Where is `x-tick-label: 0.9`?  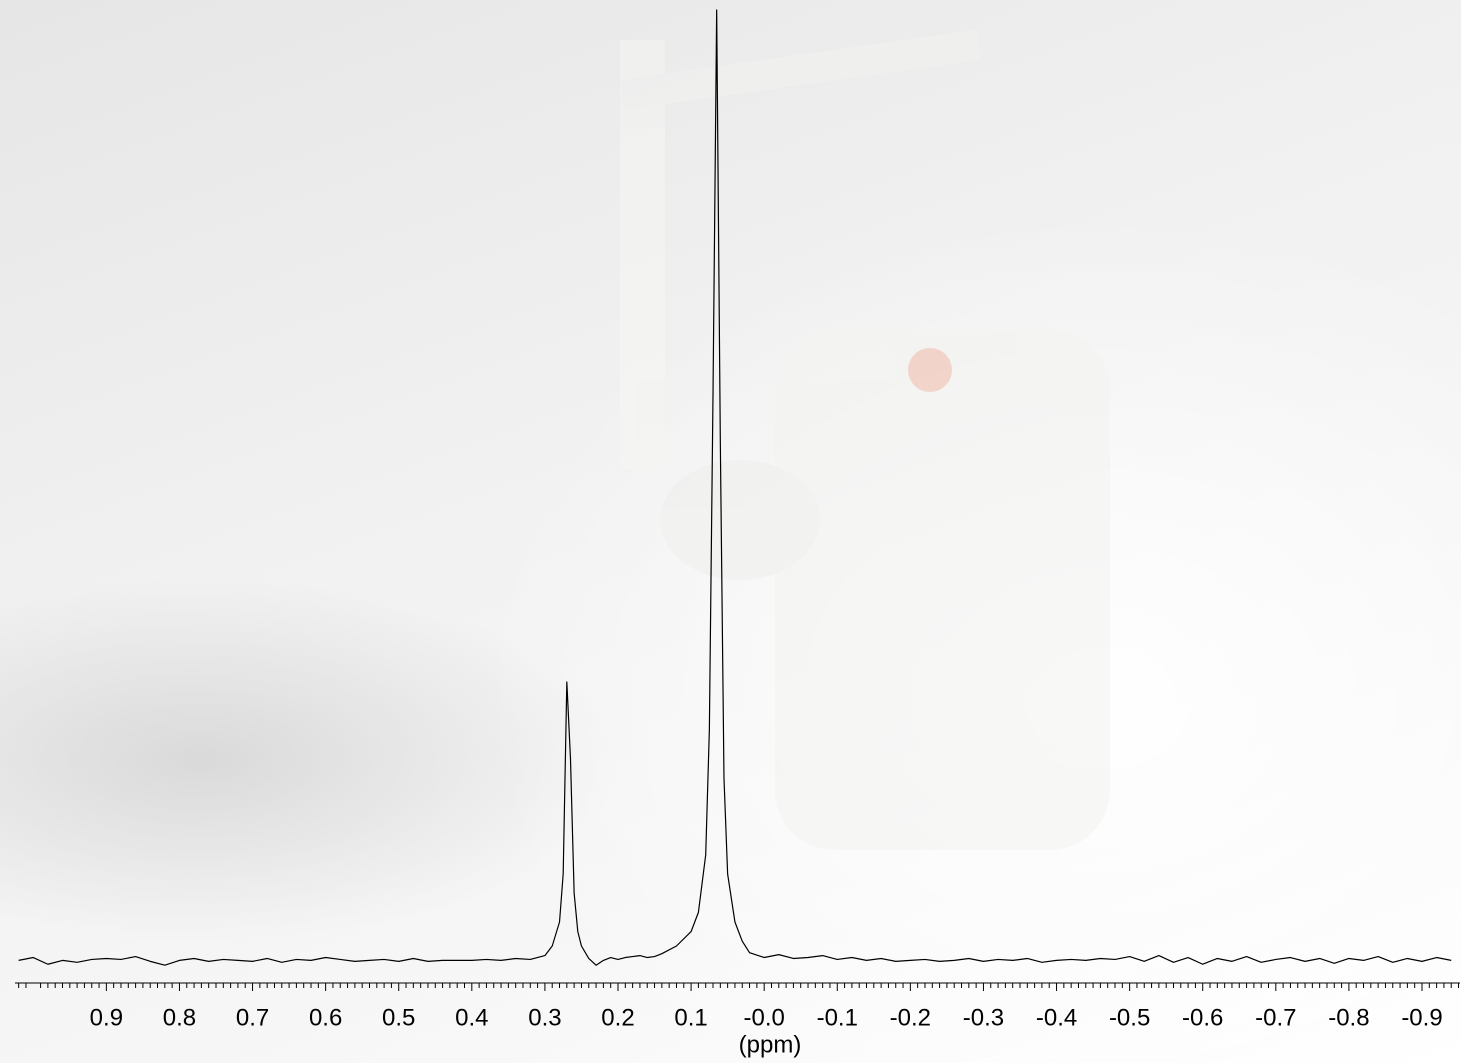
x-tick-label: 0.9 is located at coordinates (106, 1017).